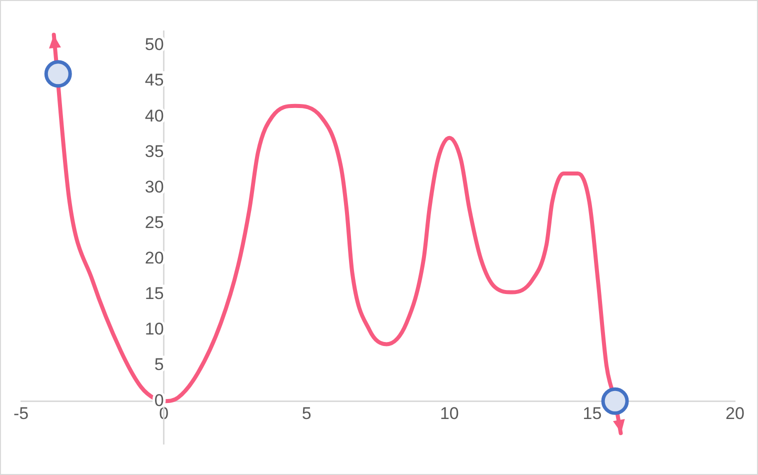 The height and width of the screenshot is (475, 758). Describe the element at coordinates (21, 414) in the screenshot. I see `x-tick-label: -5` at that location.